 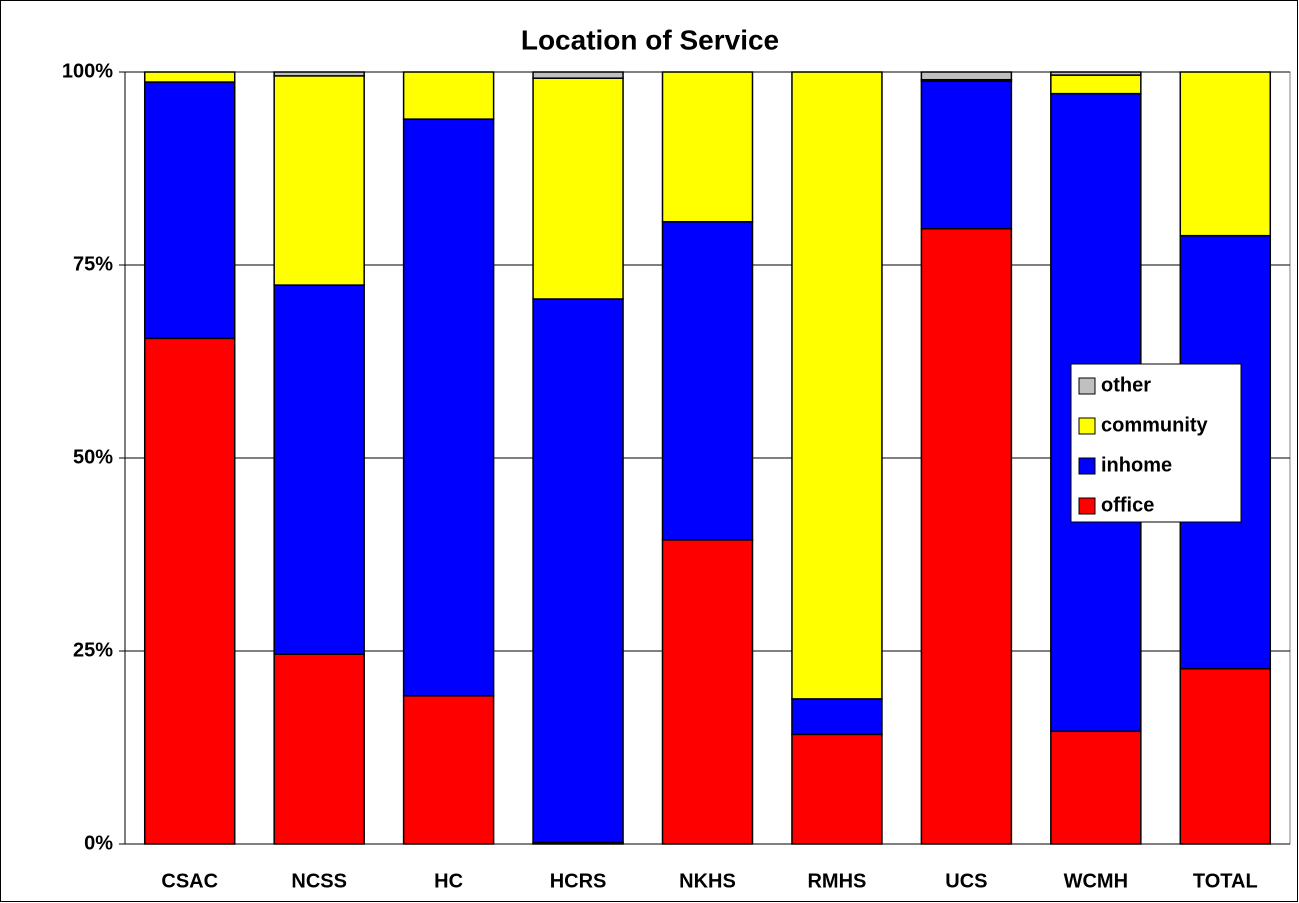 What do you see at coordinates (319, 881) in the screenshot?
I see `x-tick-label: NCSS` at bounding box center [319, 881].